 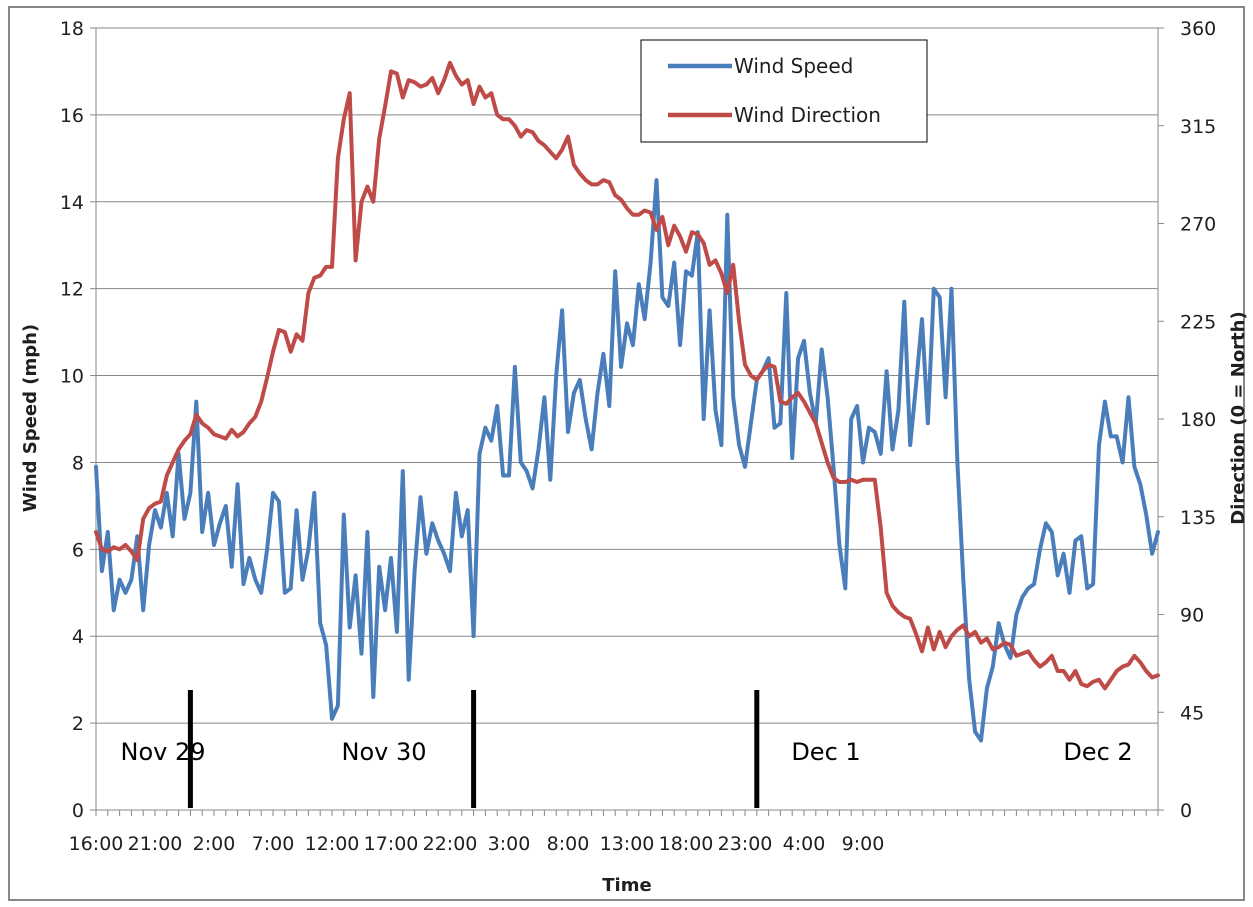 What do you see at coordinates (1186, 811) in the screenshot?
I see `y2-tick-label: 0` at bounding box center [1186, 811].